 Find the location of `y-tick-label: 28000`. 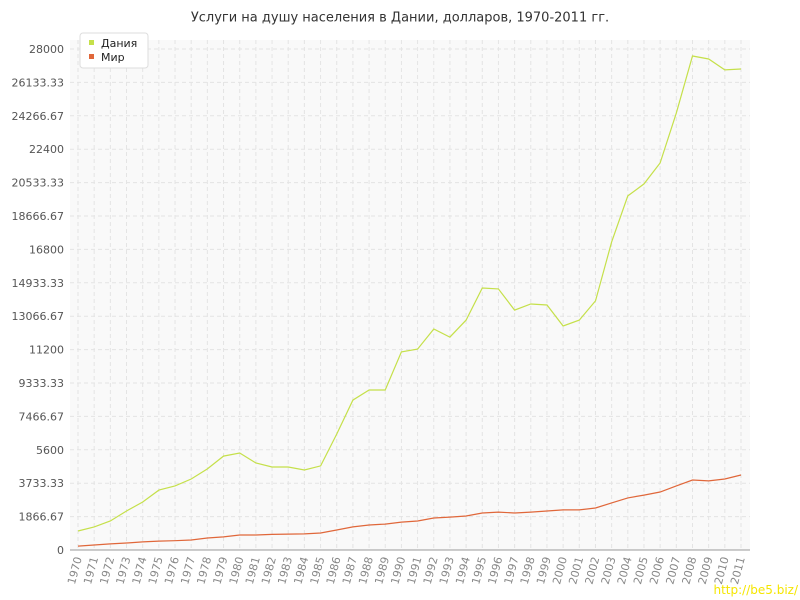

y-tick-label: 28000 is located at coordinates (46, 49).